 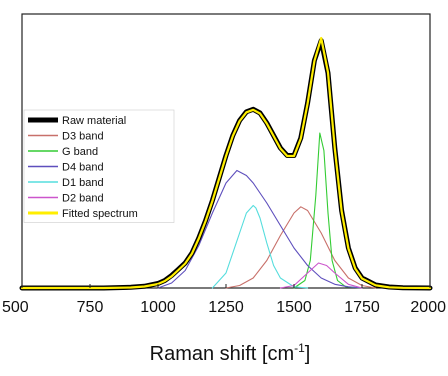 I want to click on x-tick-label: 1750, so click(x=362, y=307).